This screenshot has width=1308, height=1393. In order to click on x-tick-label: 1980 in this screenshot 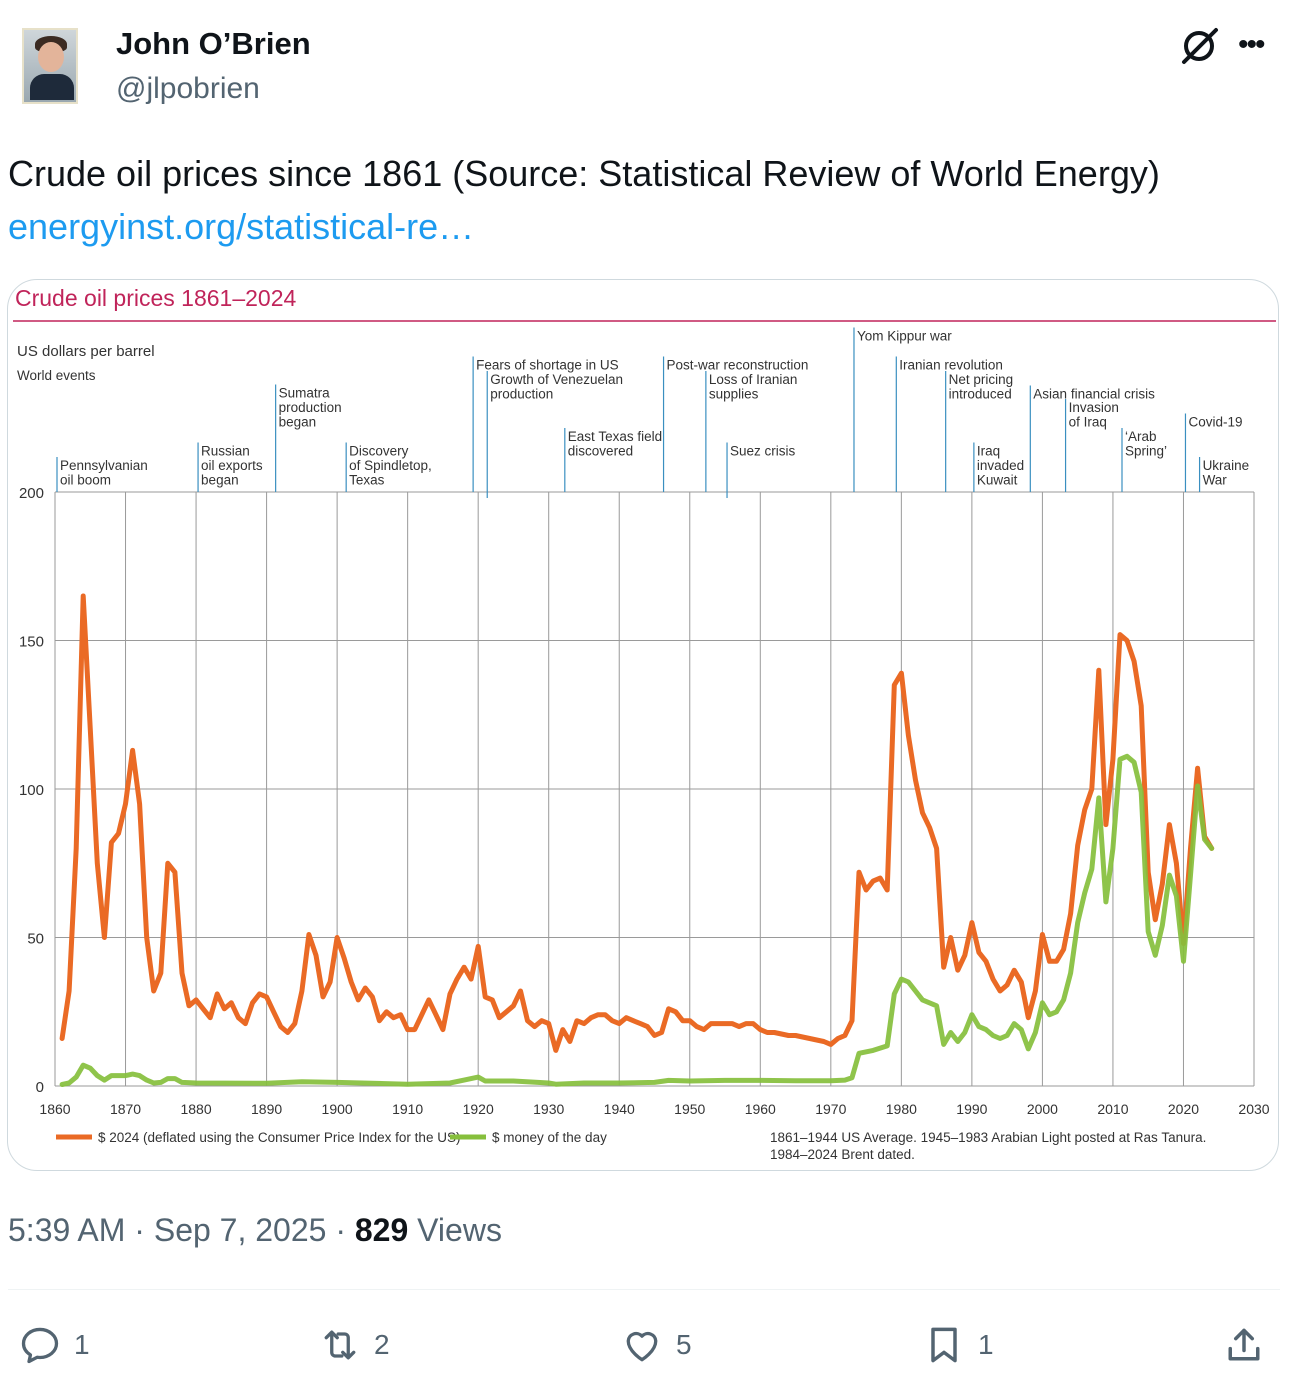, I will do `click(901, 1109)`.